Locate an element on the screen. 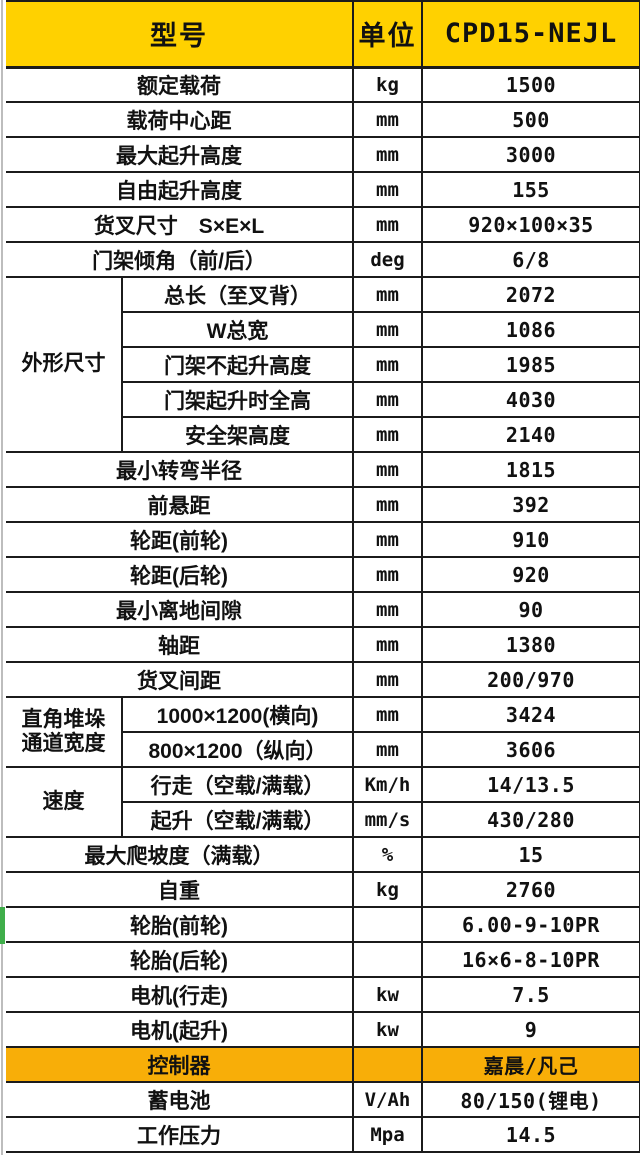 Image resolution: width=640 pixels, height=1155 pixels. spec-value-cell: 3424 is located at coordinates (530, 714).